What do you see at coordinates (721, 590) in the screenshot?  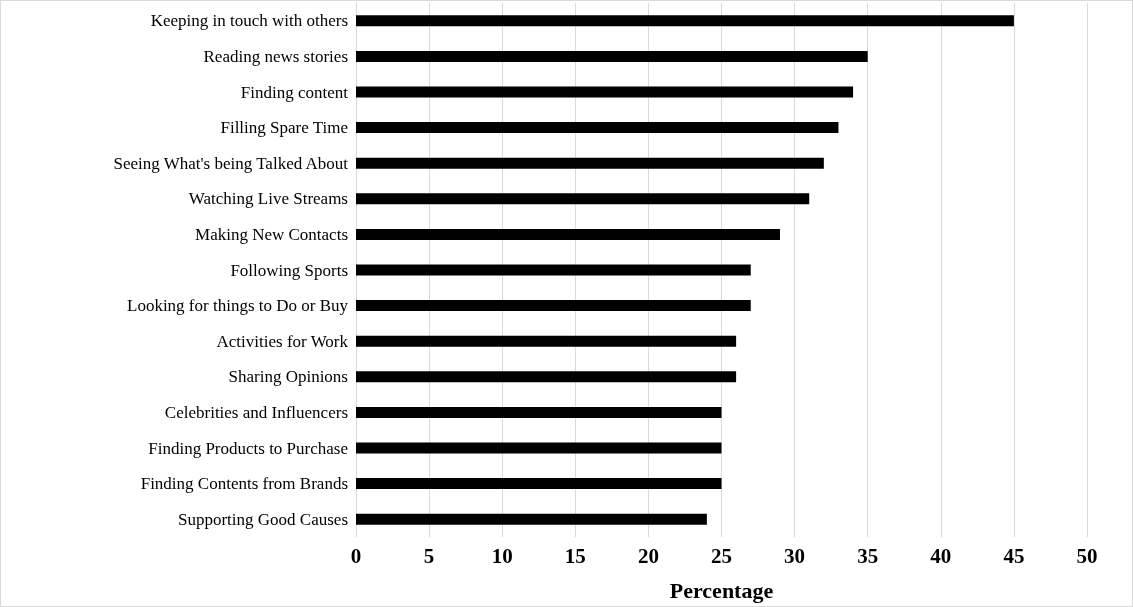 I see `x-axis-title: Percentage` at bounding box center [721, 590].